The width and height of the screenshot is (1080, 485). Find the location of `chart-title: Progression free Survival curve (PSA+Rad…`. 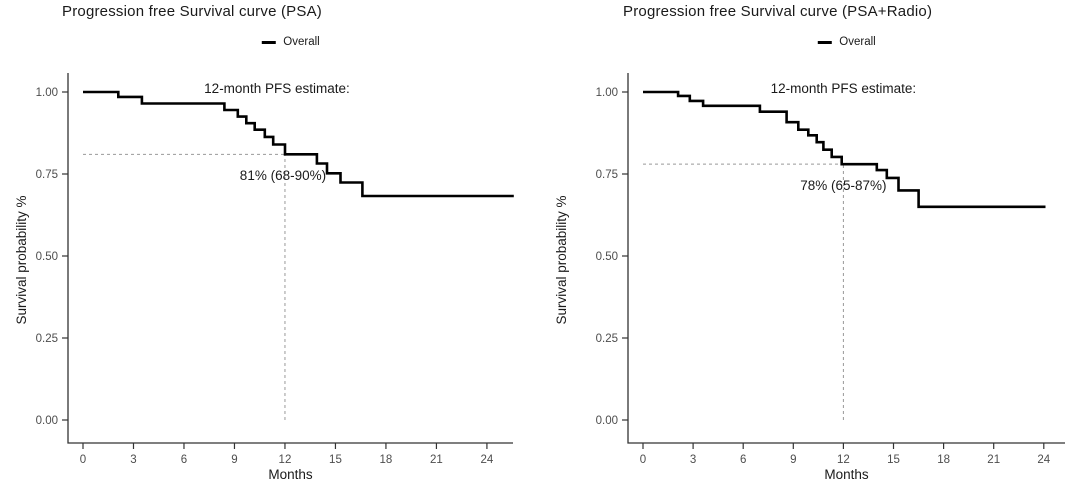

chart-title: Progression free Survival curve (PSA+Rad… is located at coordinates (778, 11).